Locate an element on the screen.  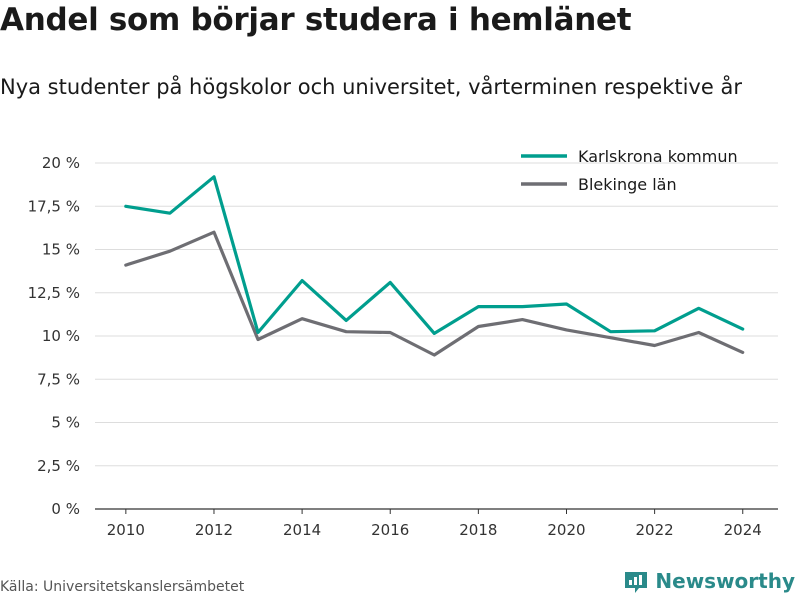
y-tick-label: 20 % is located at coordinates (61, 163).